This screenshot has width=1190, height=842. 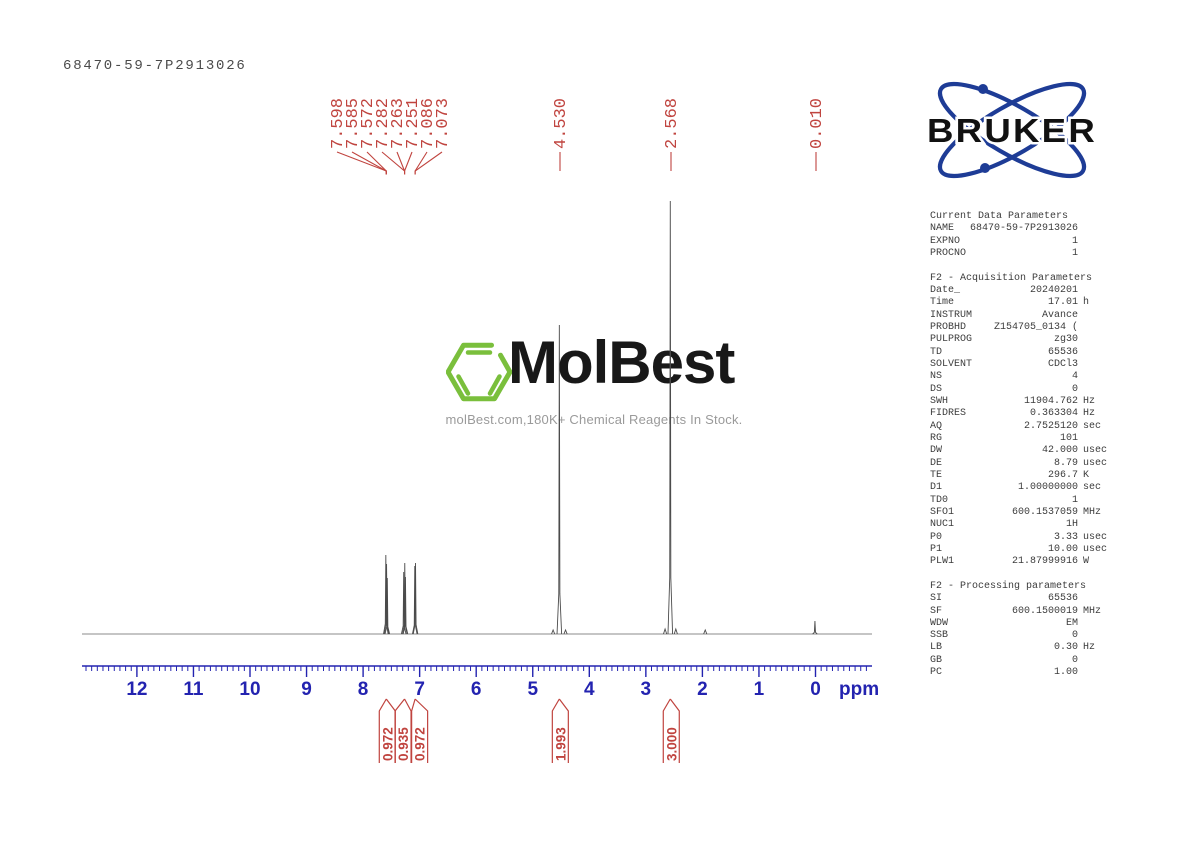 I want to click on peak-label: 7.263, so click(x=398, y=123).